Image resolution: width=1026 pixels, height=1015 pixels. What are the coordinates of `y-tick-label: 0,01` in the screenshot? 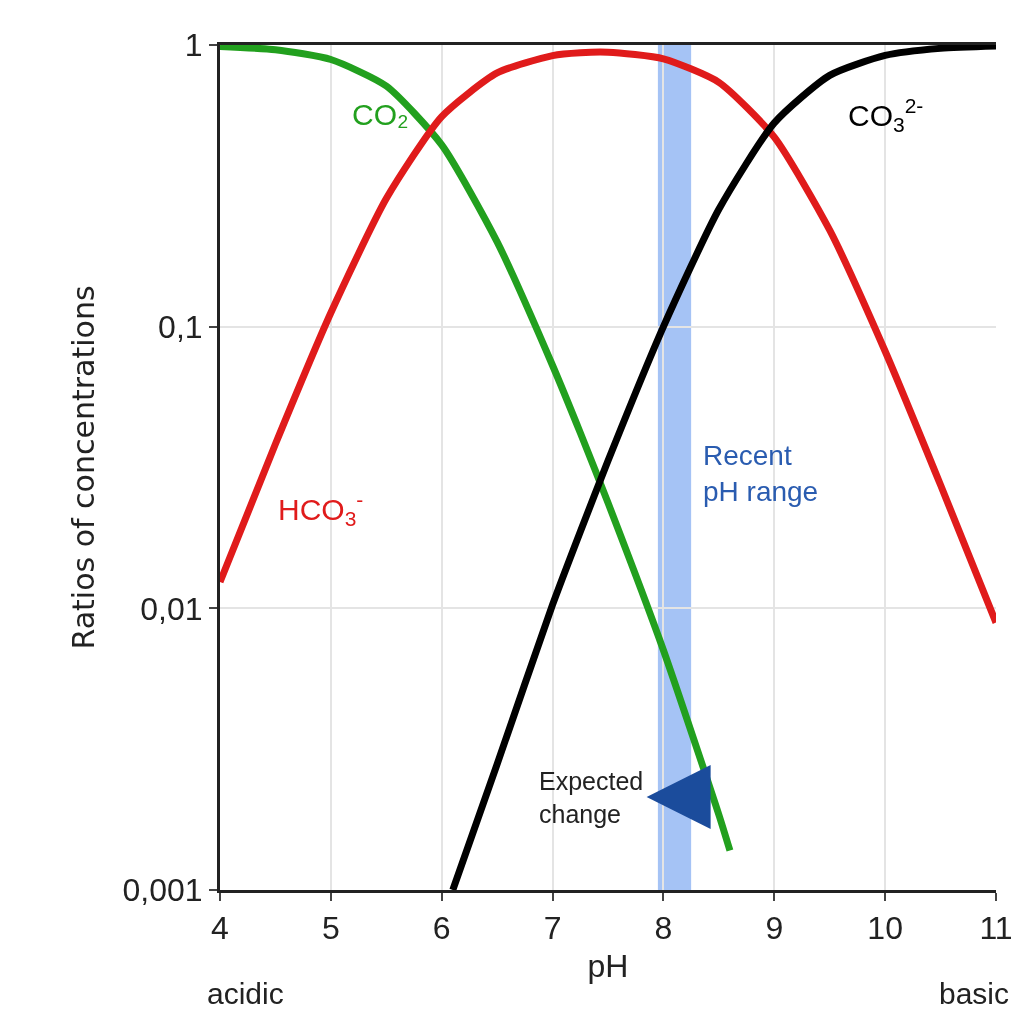 It's located at (171, 608).